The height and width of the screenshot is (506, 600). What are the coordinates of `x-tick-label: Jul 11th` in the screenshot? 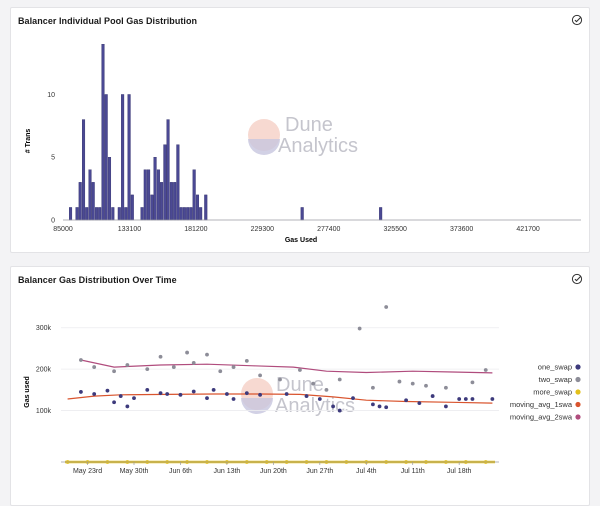 It's located at (413, 471).